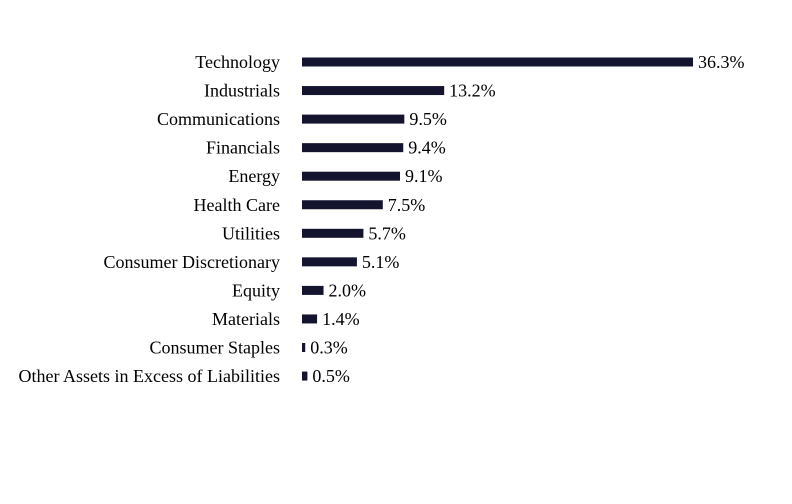 Image resolution: width=792 pixels, height=504 pixels. Describe the element at coordinates (149, 376) in the screenshot. I see `category-label: Other Assets in Excess of Liabilities` at that location.